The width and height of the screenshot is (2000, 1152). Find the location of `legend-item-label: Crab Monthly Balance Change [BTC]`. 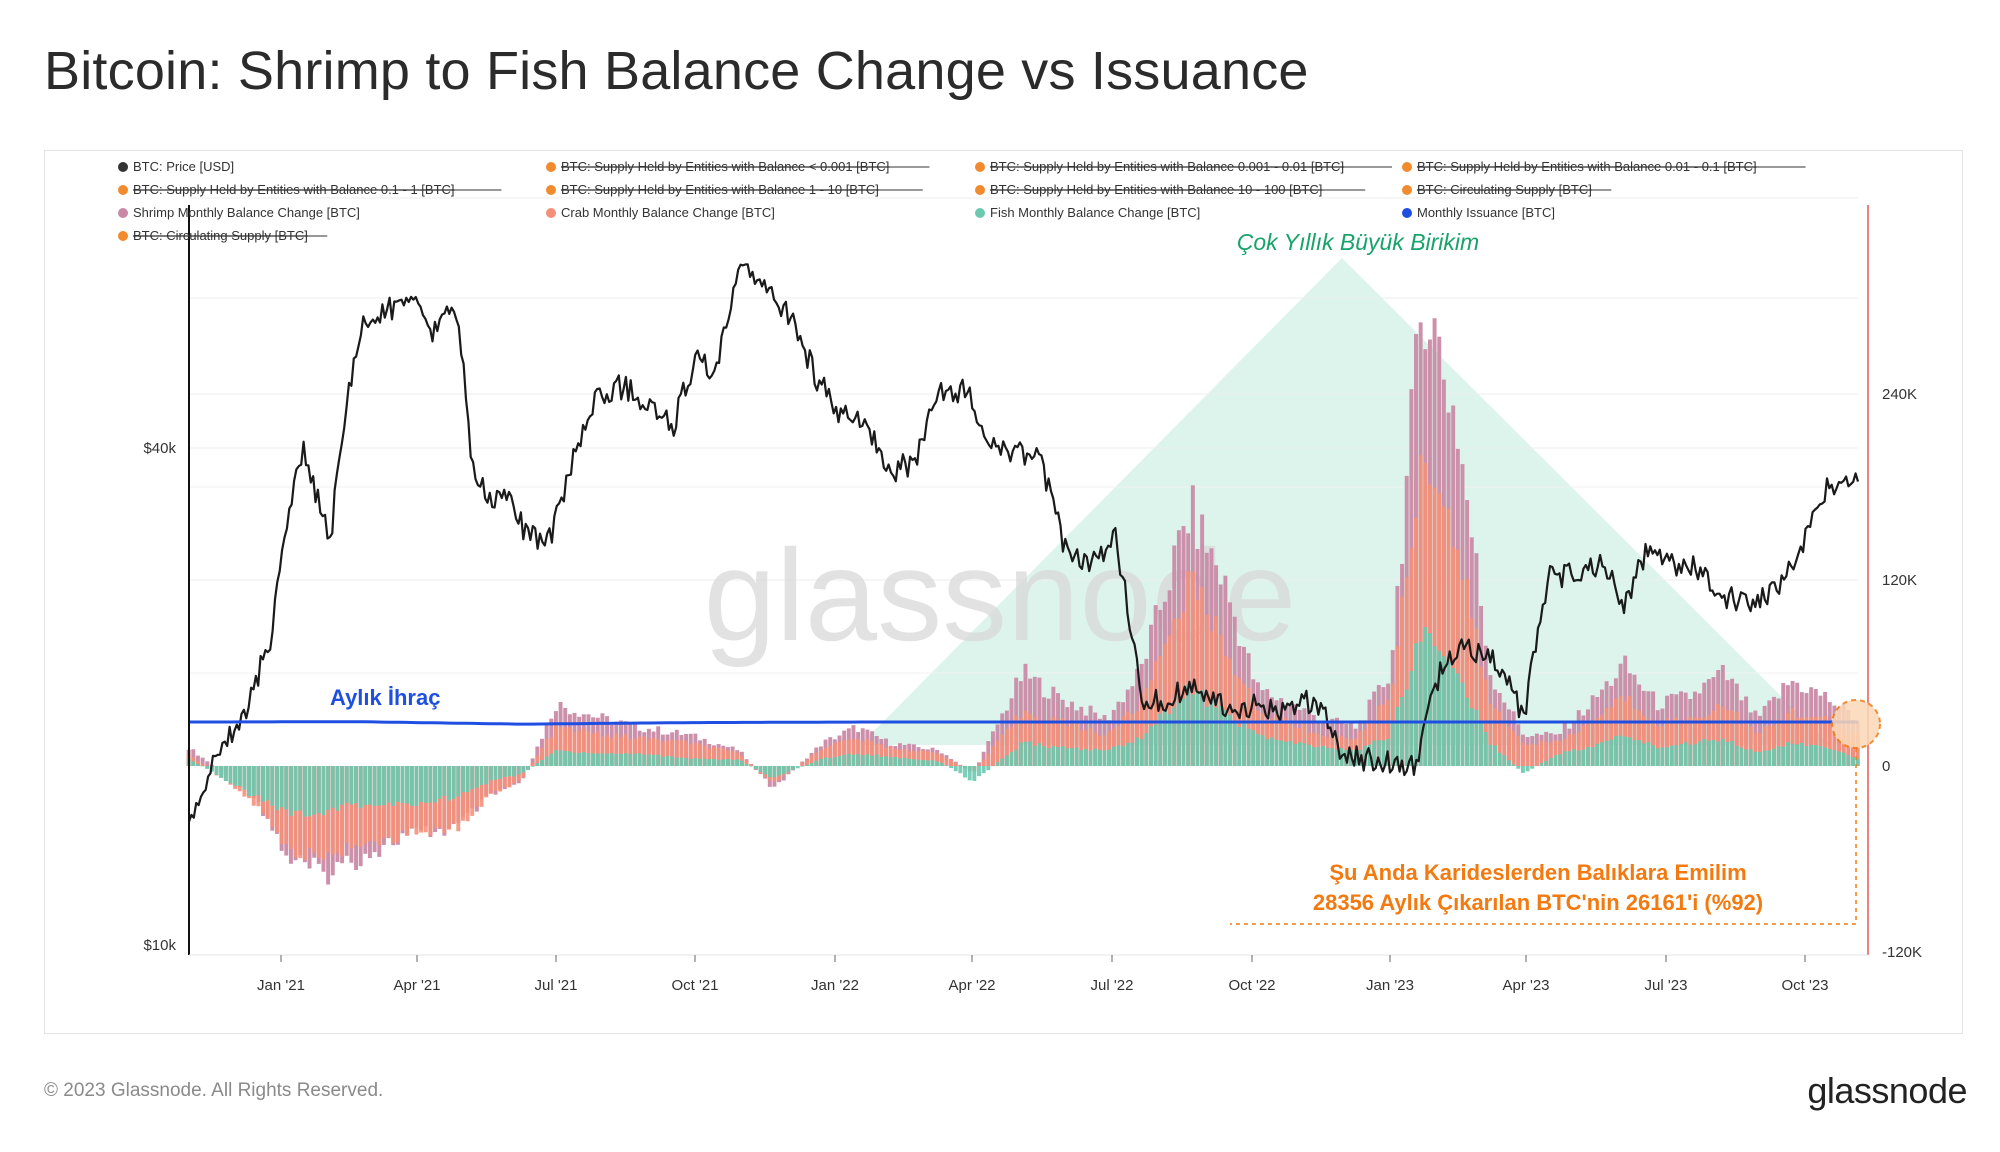

legend-item-label: Crab Monthly Balance Change [BTC] is located at coordinates (668, 212).